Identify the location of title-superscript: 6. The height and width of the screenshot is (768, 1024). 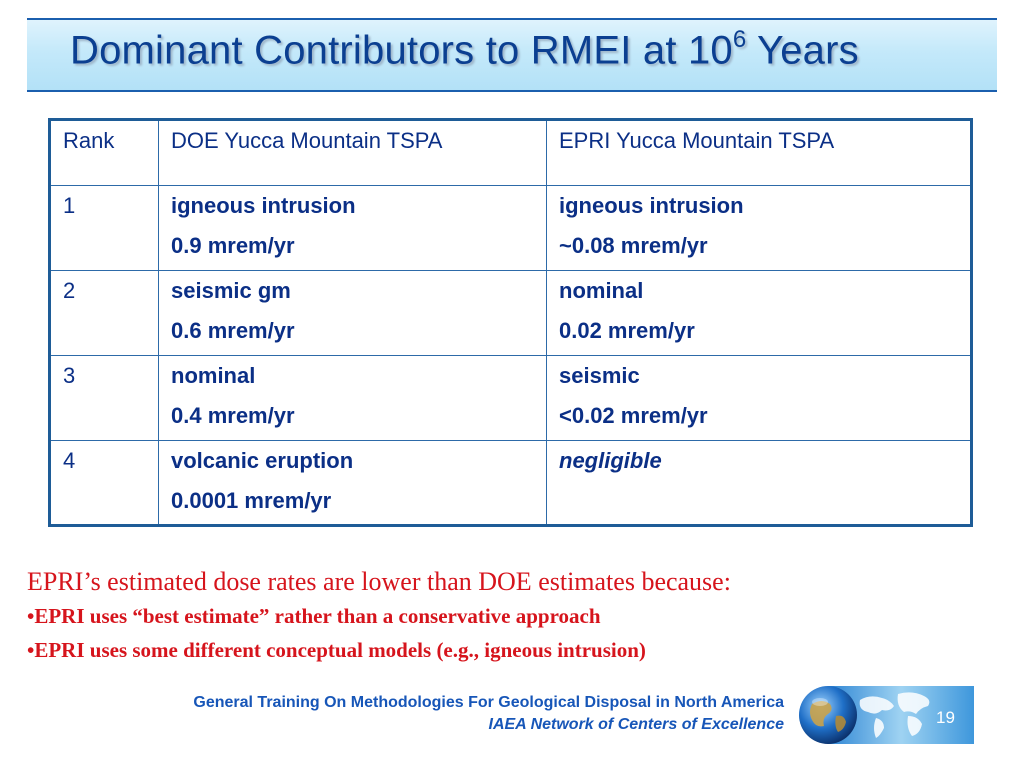
(739, 39).